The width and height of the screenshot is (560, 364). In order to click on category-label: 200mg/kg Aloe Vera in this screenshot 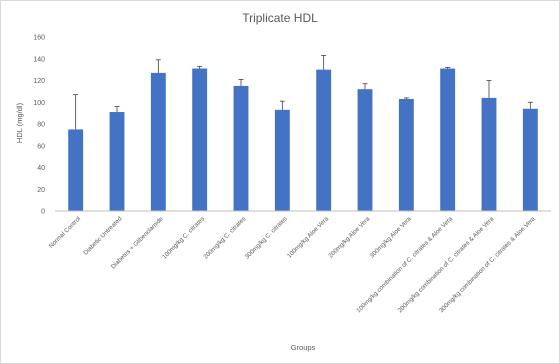, I will do `click(349, 237)`.